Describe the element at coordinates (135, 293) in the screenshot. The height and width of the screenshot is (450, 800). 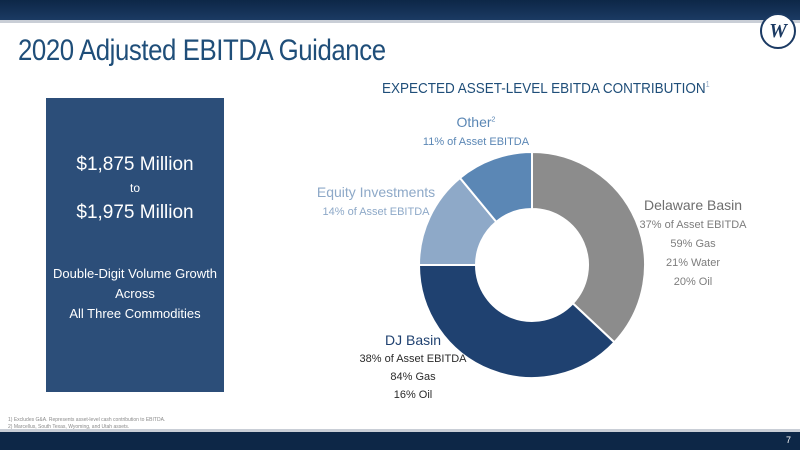
I see `guidance-desc-2: Across` at that location.